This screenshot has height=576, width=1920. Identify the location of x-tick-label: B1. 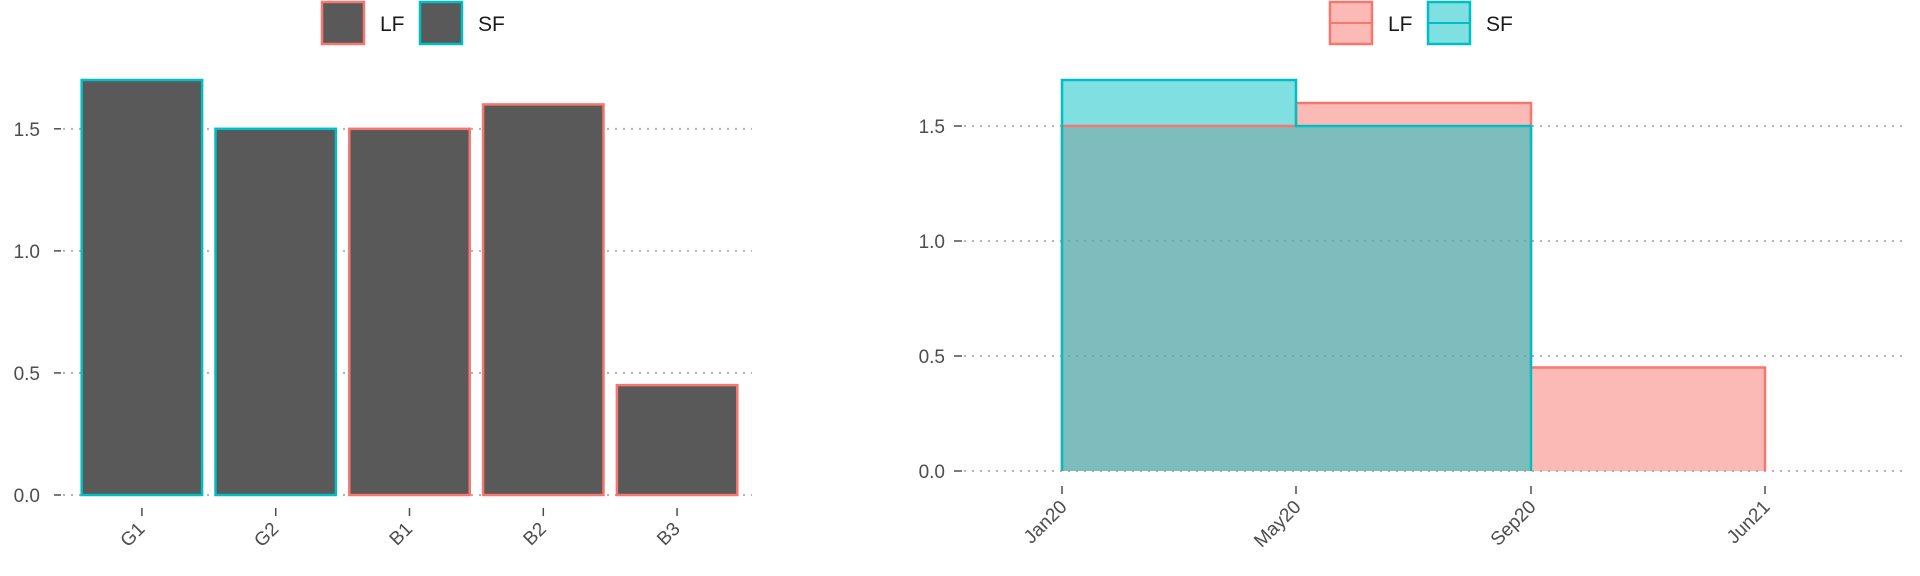
(401, 534).